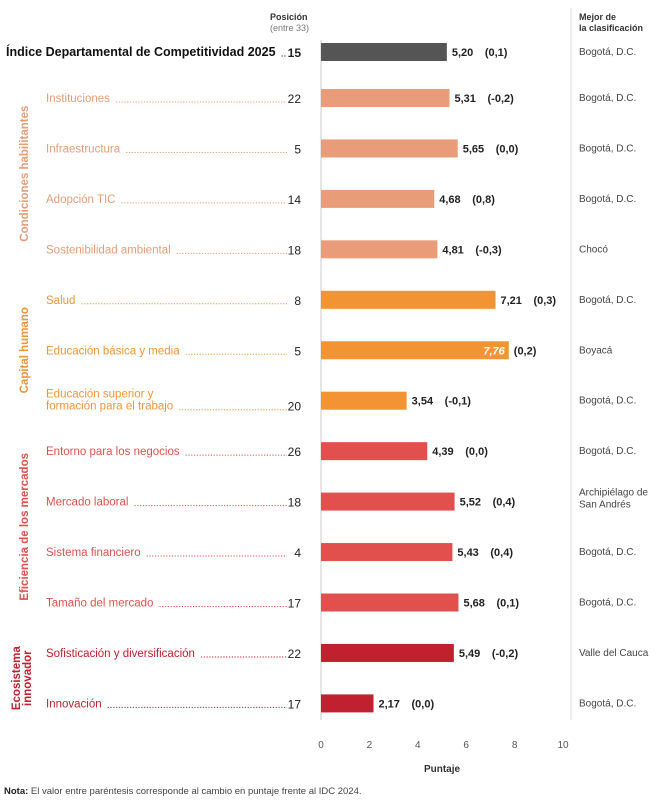  What do you see at coordinates (295, 53) in the screenshot?
I see `position-value-index: 15` at bounding box center [295, 53].